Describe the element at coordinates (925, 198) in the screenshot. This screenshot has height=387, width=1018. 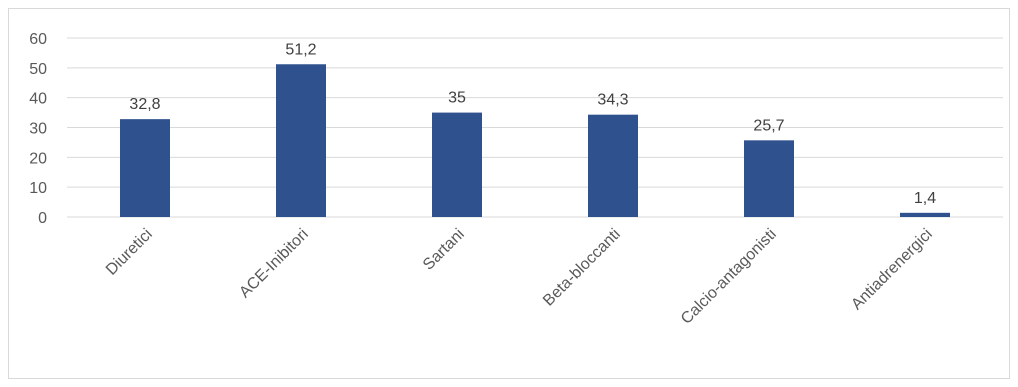
I see `data-label: 1,4` at that location.